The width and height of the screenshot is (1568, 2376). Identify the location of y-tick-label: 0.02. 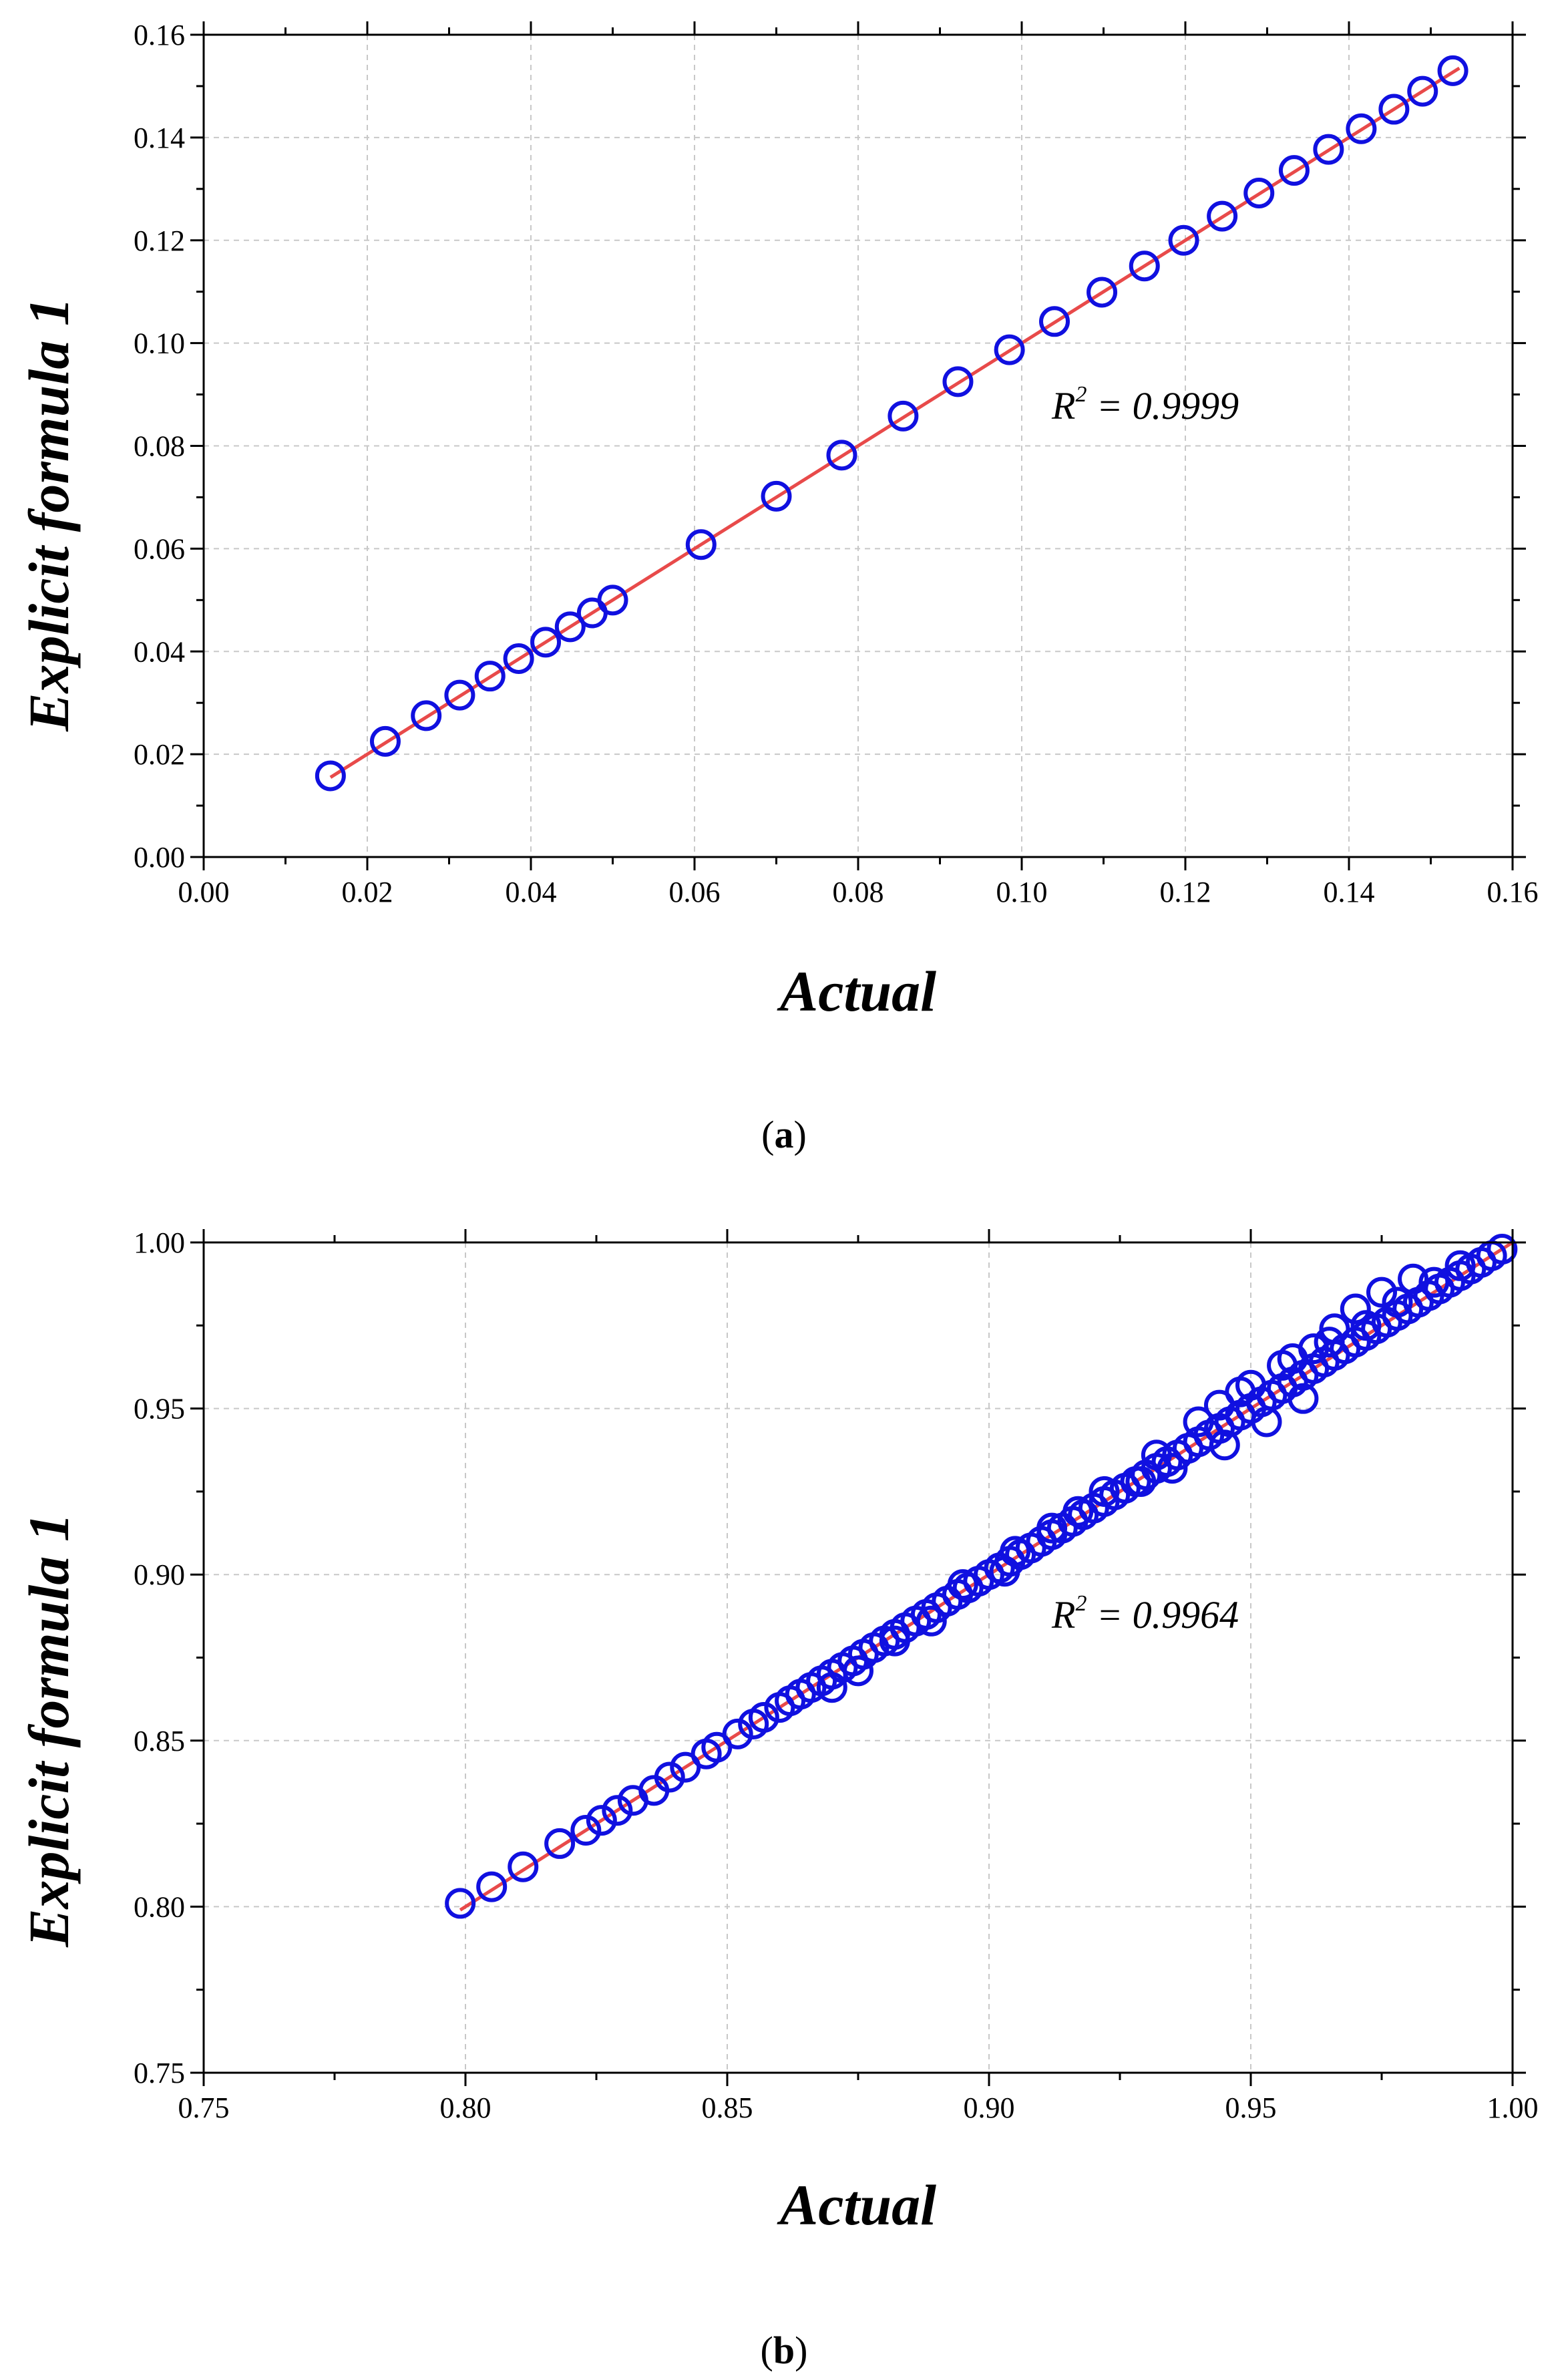
(159, 754).